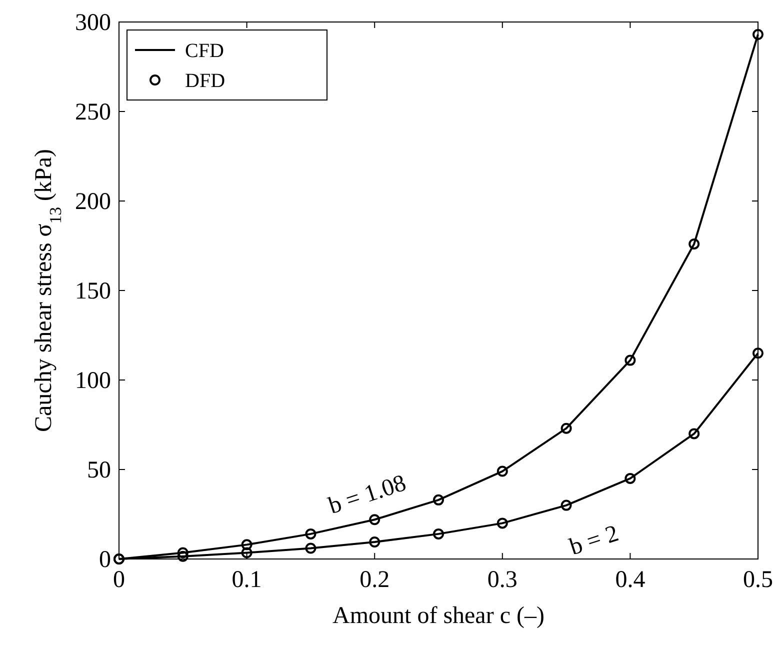 The height and width of the screenshot is (648, 778). I want to click on x-tick-label: 0.5, so click(758, 580).